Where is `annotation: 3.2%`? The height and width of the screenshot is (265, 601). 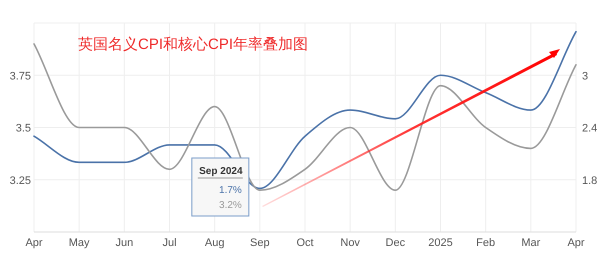 annotation: 3.2% is located at coordinates (230, 205).